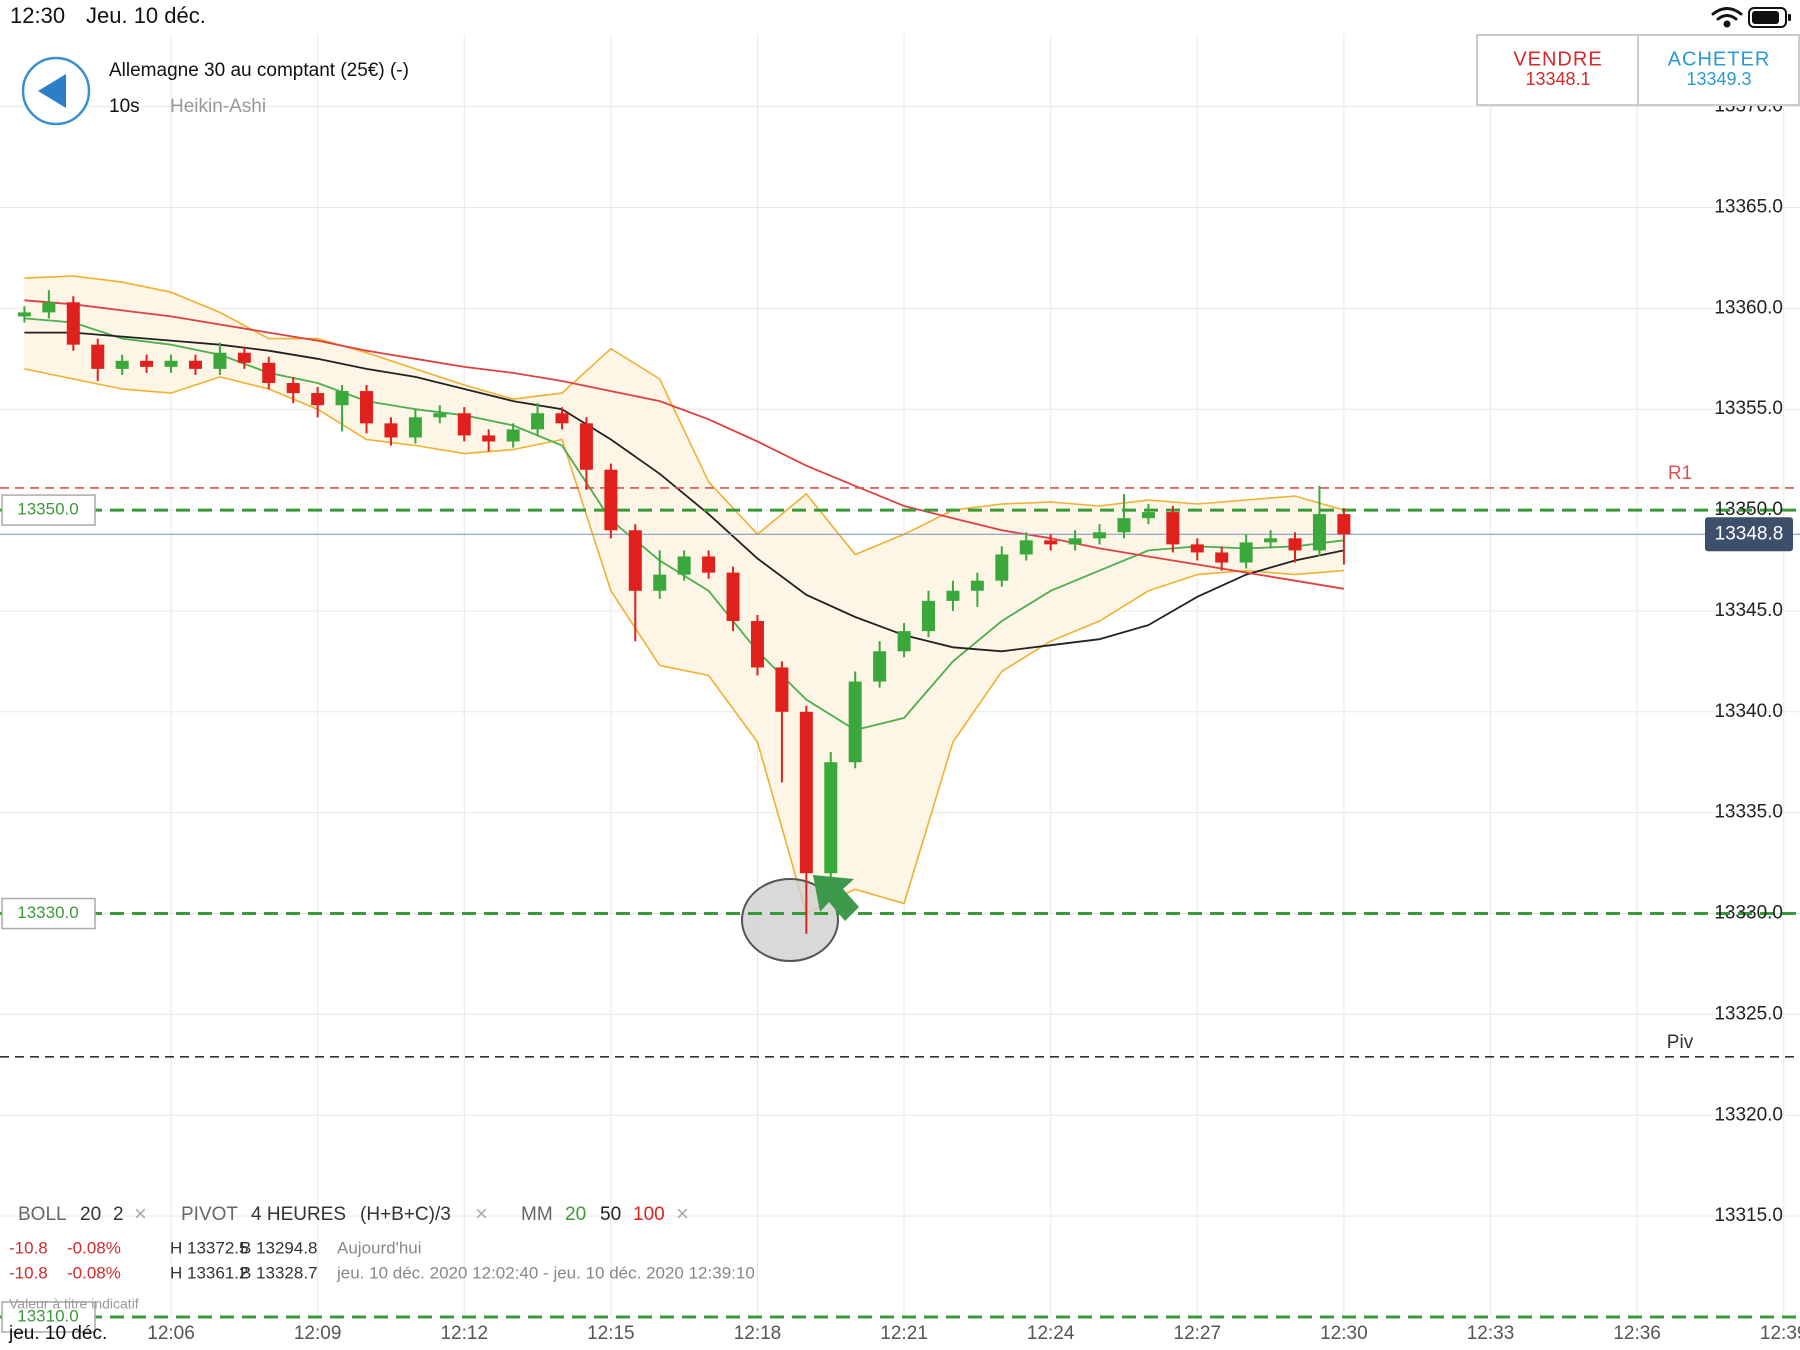 The width and height of the screenshot is (1800, 1350). I want to click on status-time: 12:30, so click(37, 15).